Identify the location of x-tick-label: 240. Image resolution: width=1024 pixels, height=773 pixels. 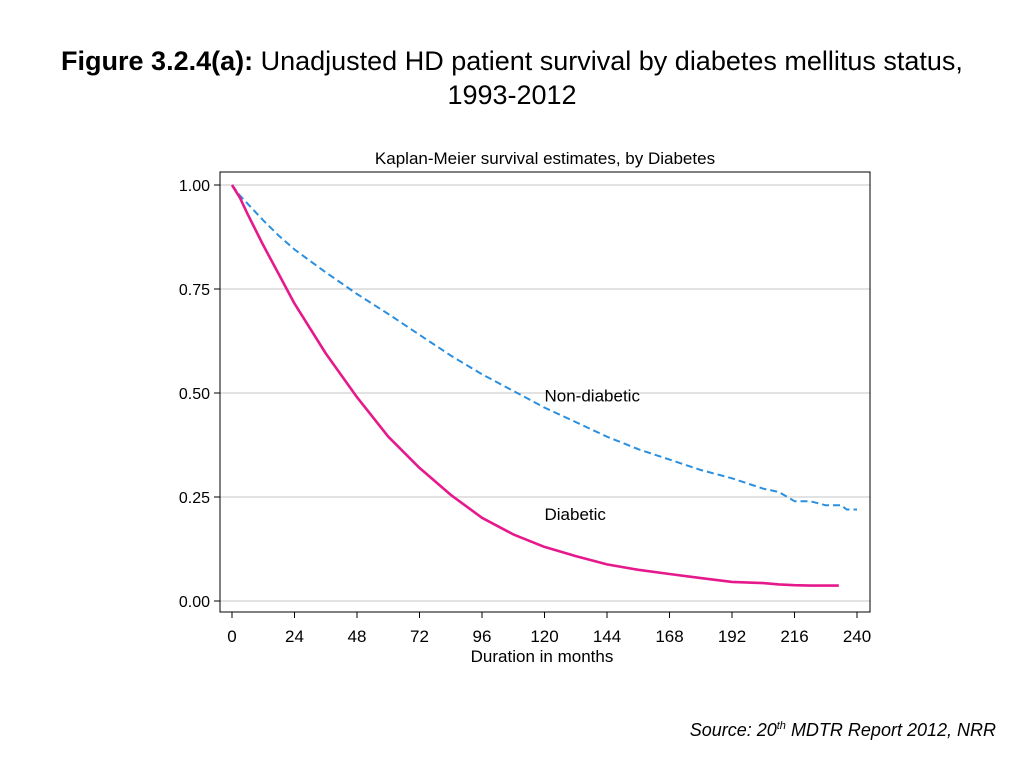
(857, 636).